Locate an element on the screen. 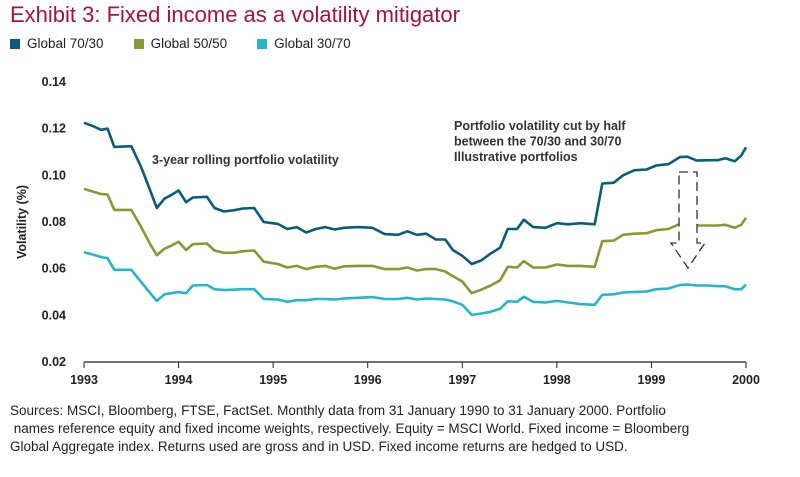  annotation-volatility-cut-line: between the 70/30 and 30/70 is located at coordinates (537, 142).